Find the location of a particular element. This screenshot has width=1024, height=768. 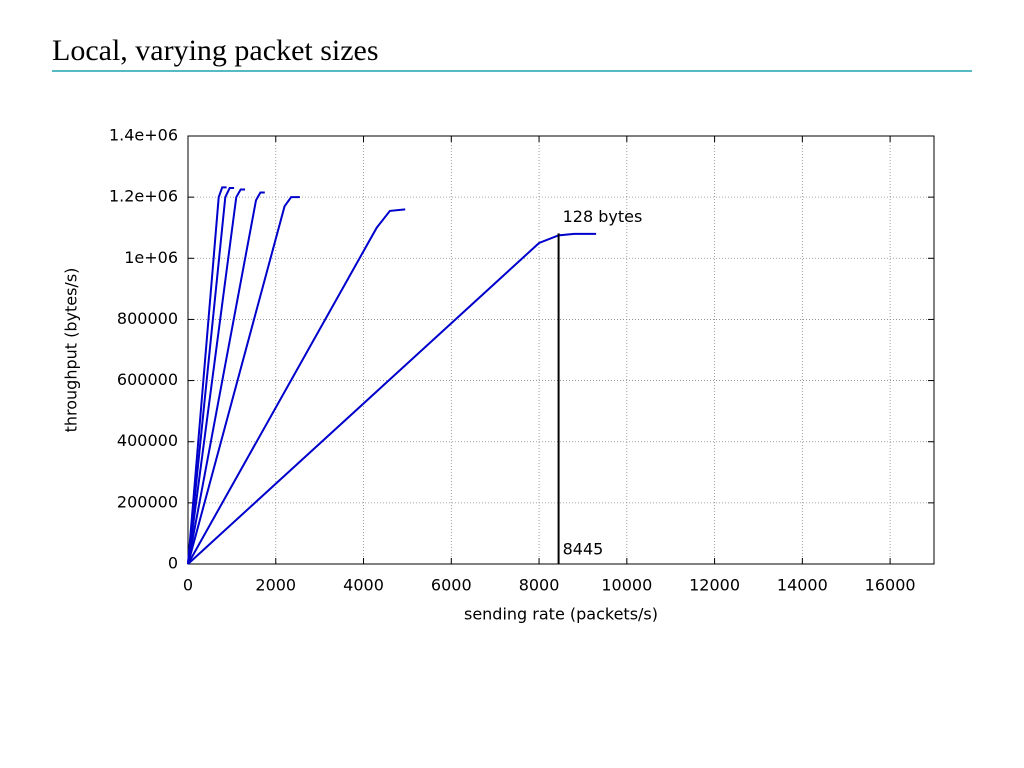

y-tick-label: 0 is located at coordinates (173, 563).